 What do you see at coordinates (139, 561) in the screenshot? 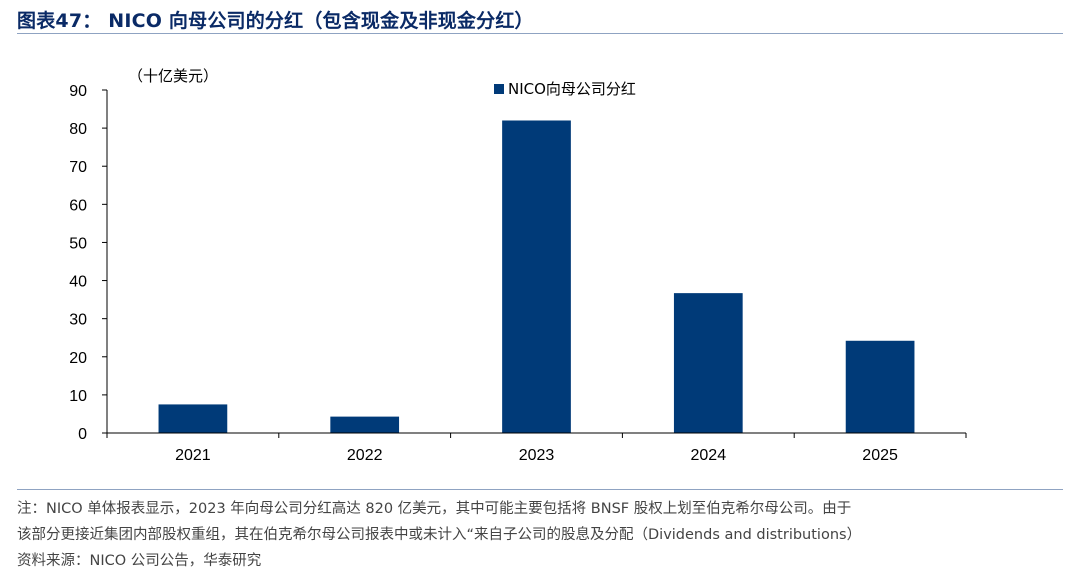
I see `source-note: 资料来源：NICO 公司公告，华泰研究` at bounding box center [139, 561].